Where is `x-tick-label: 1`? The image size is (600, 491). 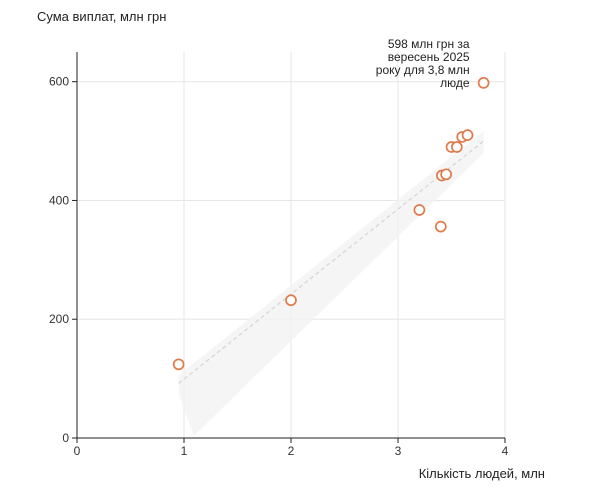 x-tick-label: 1 is located at coordinates (184, 451).